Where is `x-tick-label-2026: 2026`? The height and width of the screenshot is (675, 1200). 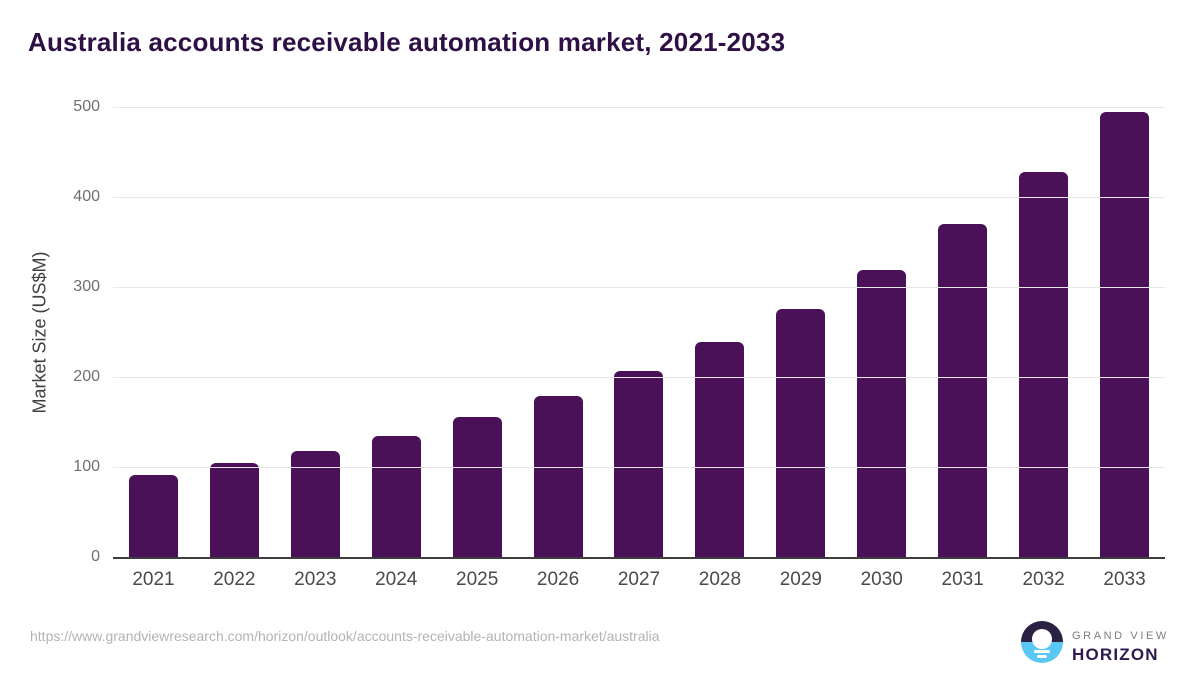 x-tick-label-2026: 2026 is located at coordinates (558, 579).